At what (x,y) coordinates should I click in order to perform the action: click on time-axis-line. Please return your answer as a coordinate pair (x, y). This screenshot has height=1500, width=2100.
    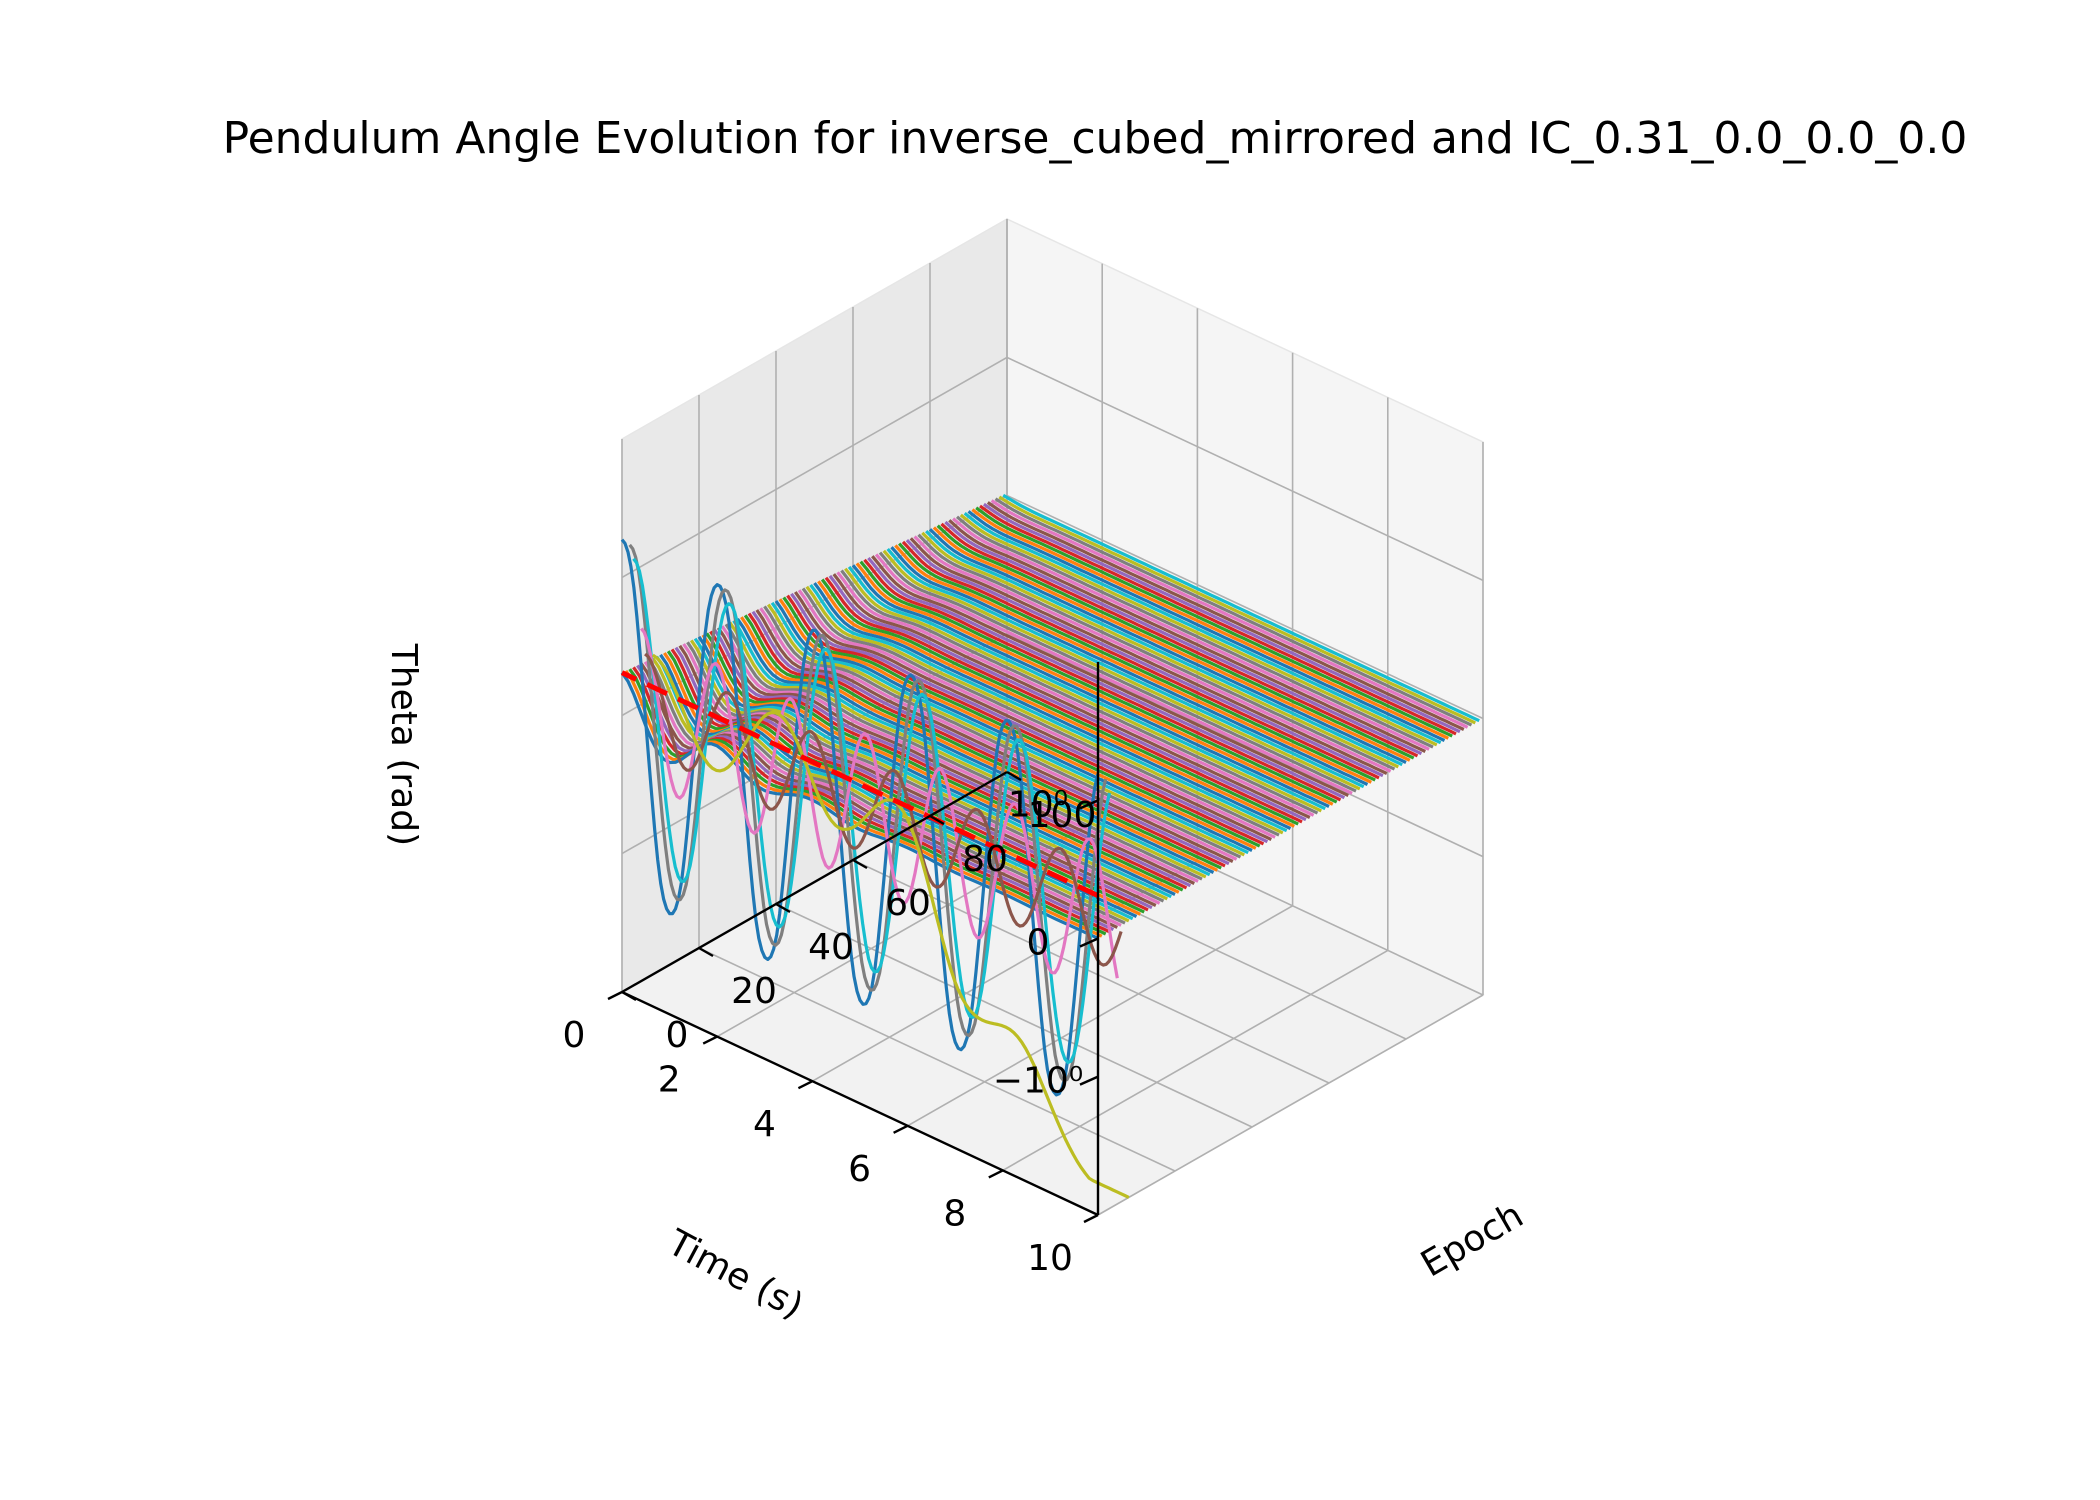
    Looking at the image, I should click on (860, 1103).